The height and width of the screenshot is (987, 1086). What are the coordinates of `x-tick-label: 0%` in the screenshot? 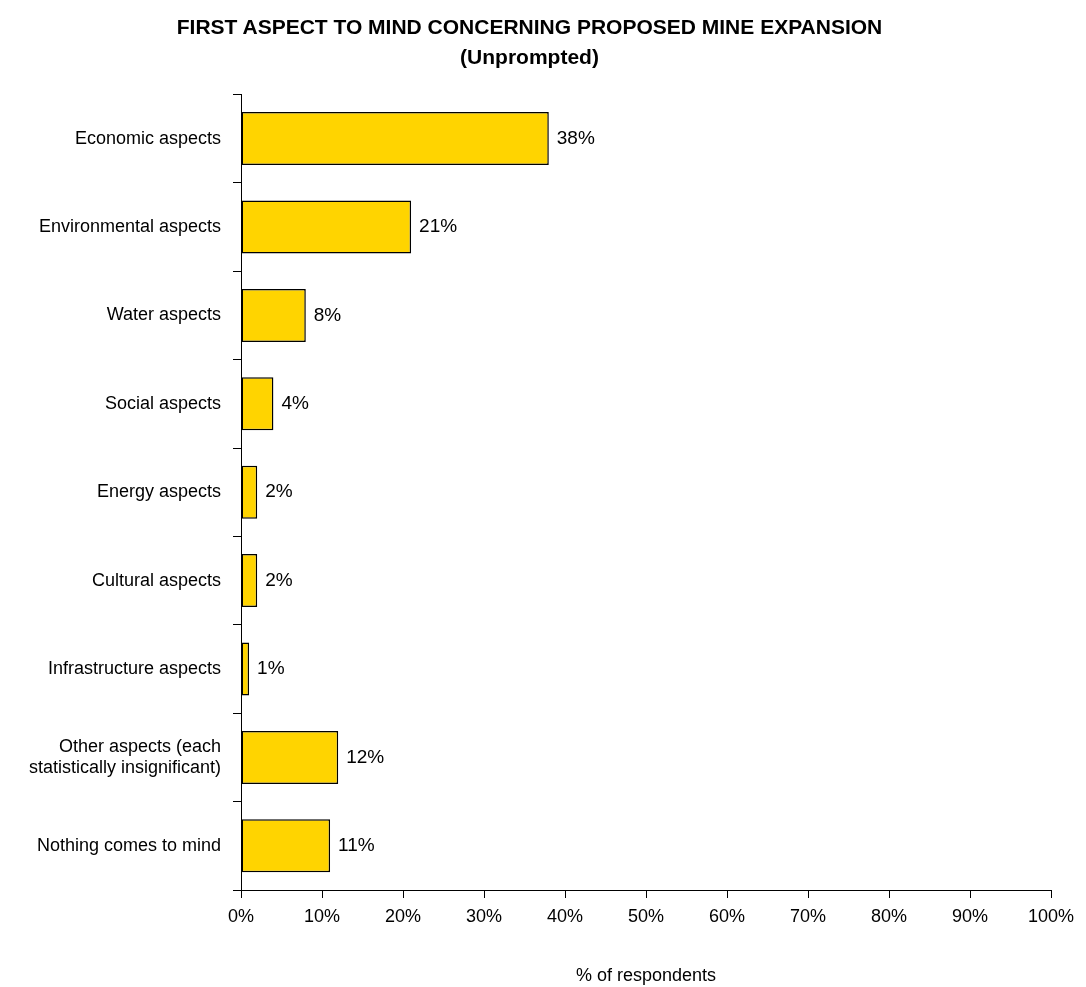 It's located at (241, 915).